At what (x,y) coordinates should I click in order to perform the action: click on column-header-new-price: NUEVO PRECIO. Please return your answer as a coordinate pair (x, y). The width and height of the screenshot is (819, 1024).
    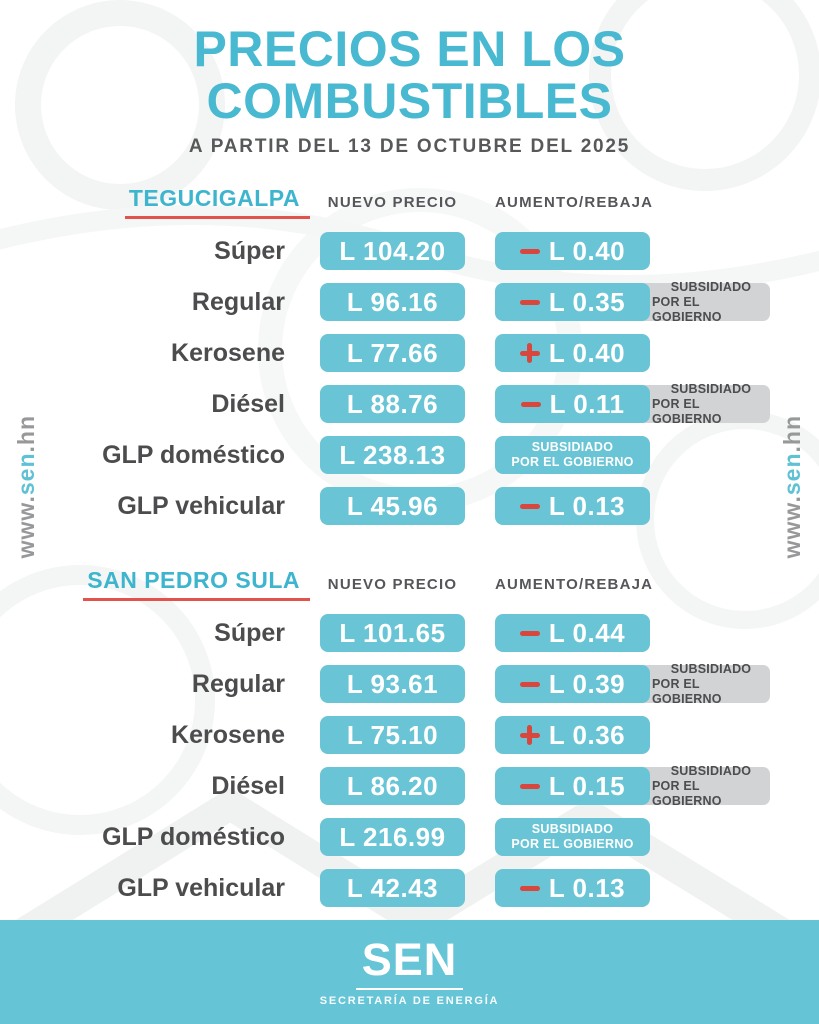
    Looking at the image, I should click on (392, 202).